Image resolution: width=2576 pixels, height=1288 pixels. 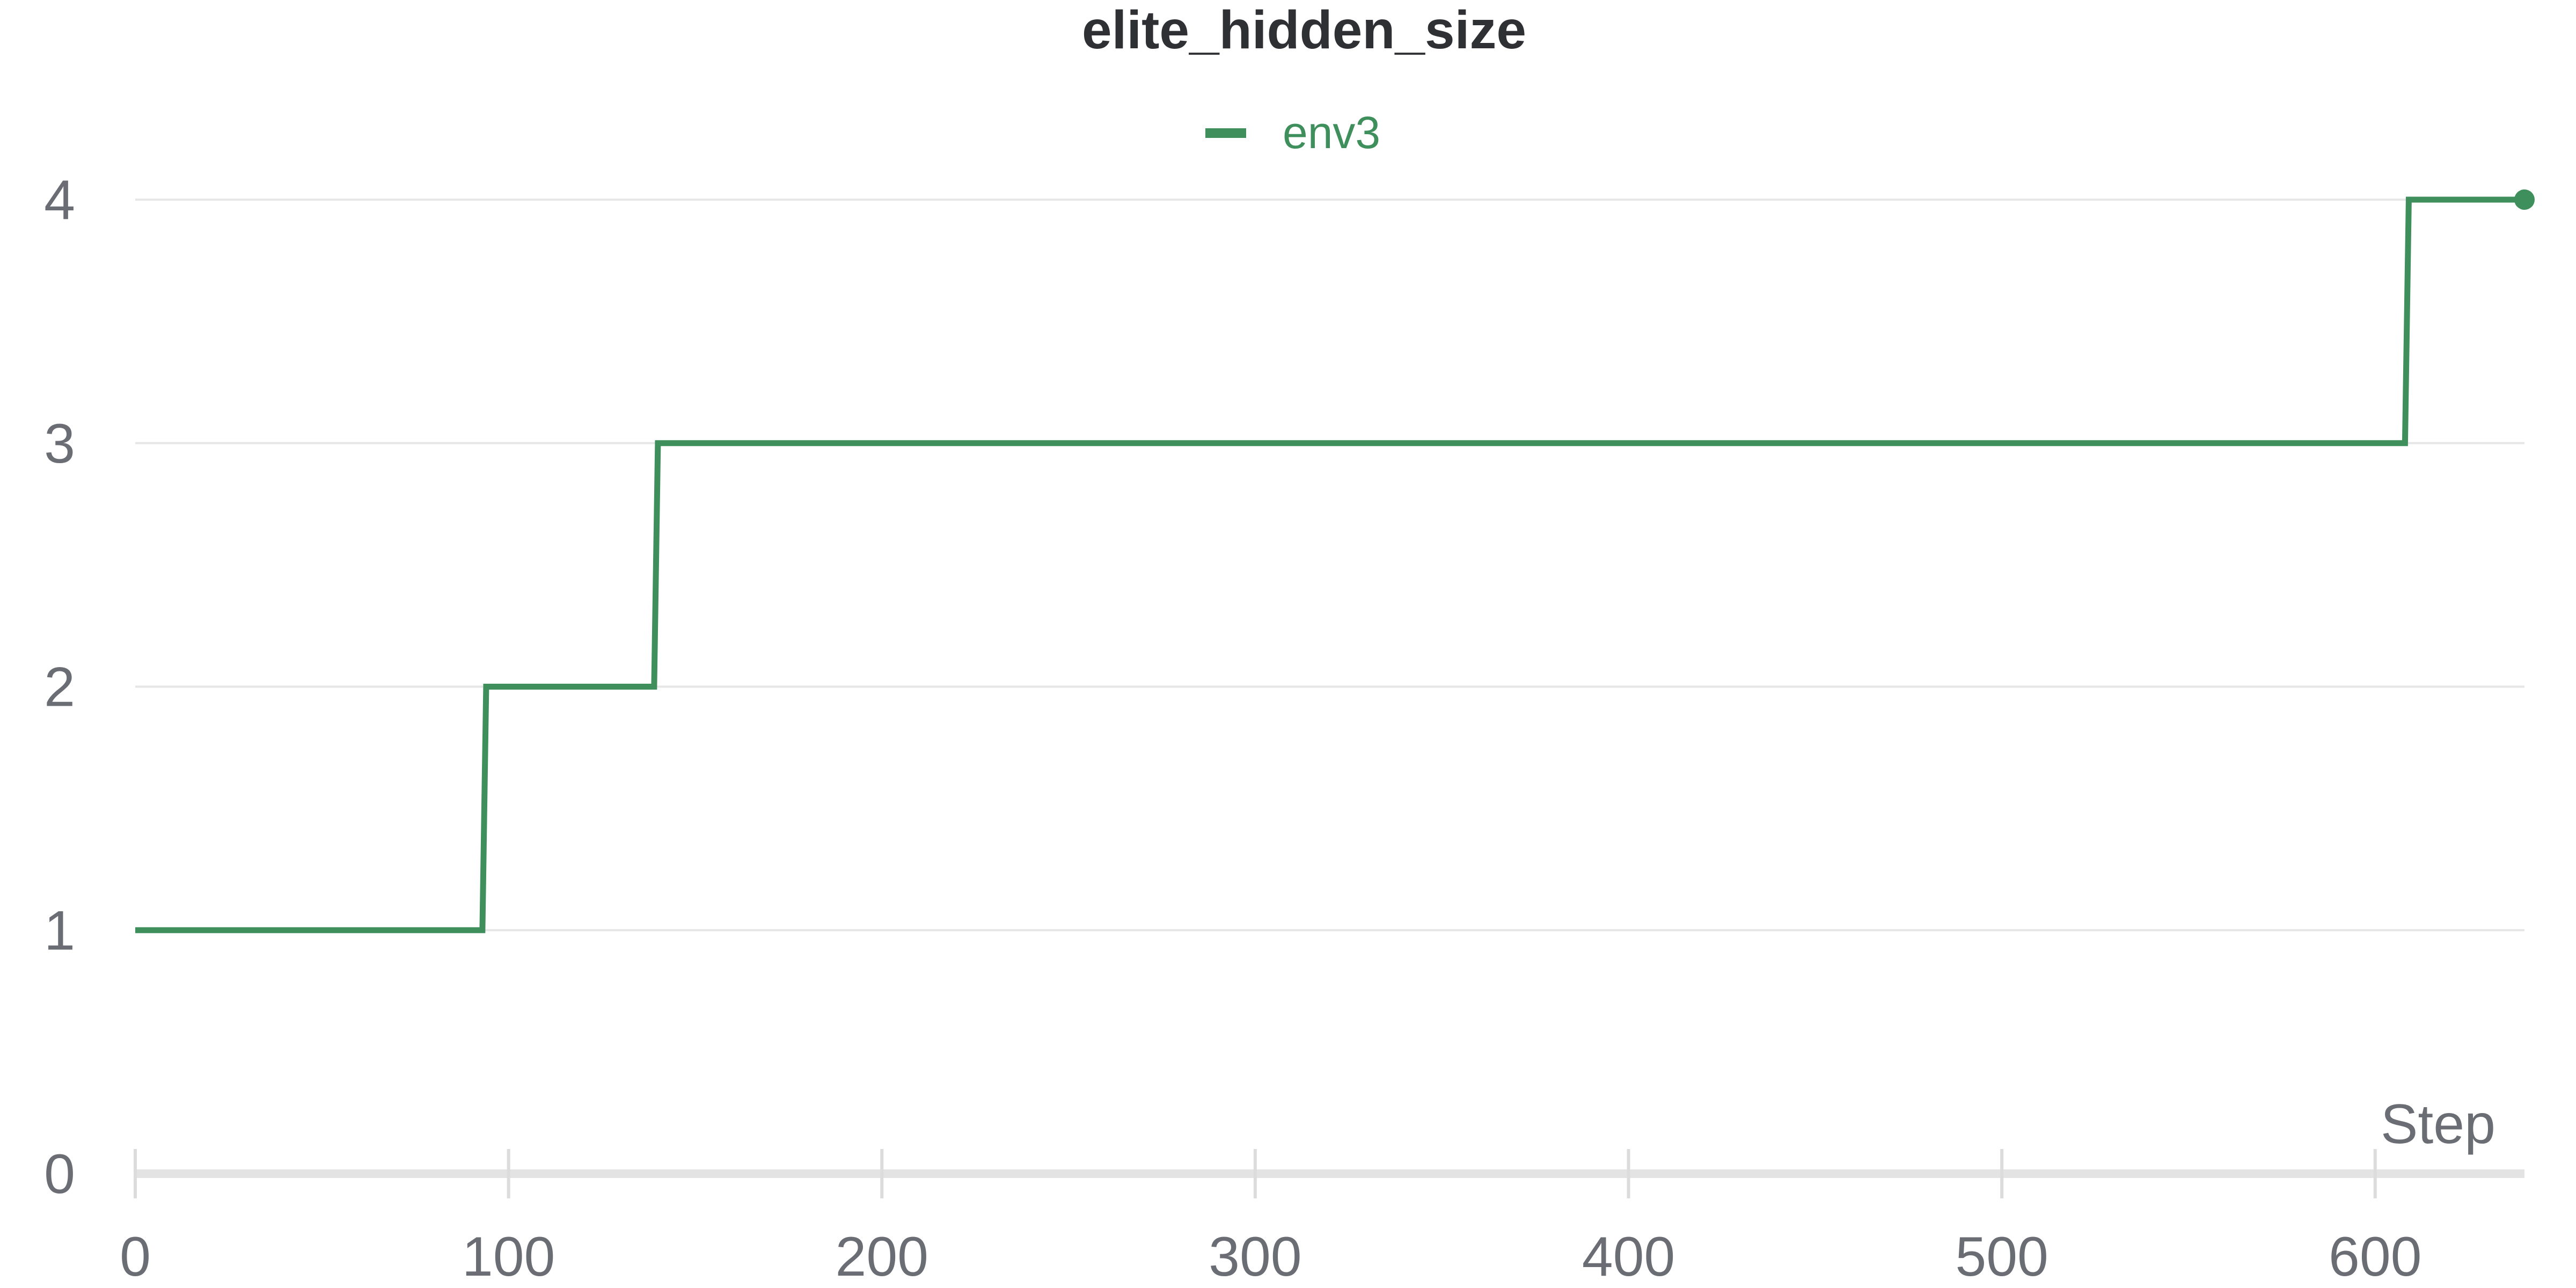 What do you see at coordinates (59, 444) in the screenshot?
I see `y-tick-label: 3` at bounding box center [59, 444].